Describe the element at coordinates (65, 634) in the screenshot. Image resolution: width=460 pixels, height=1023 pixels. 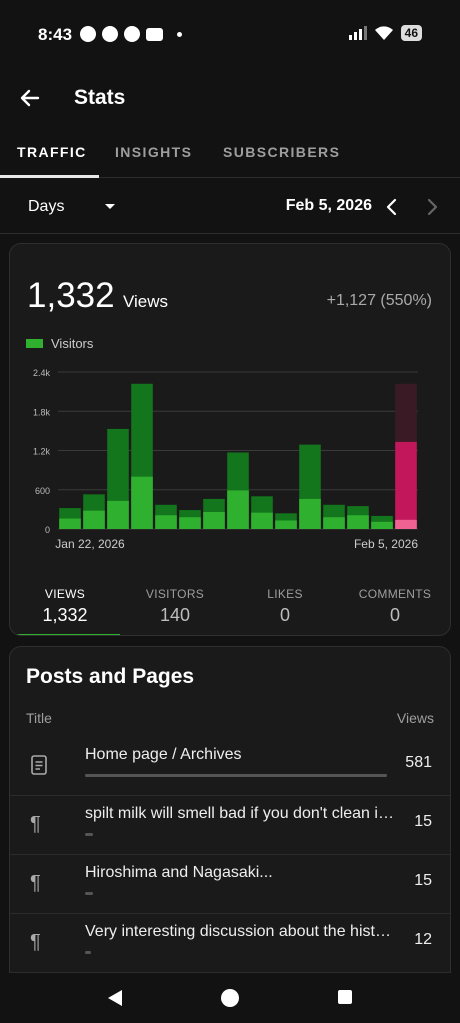
I see `active-metric-indicator` at that location.